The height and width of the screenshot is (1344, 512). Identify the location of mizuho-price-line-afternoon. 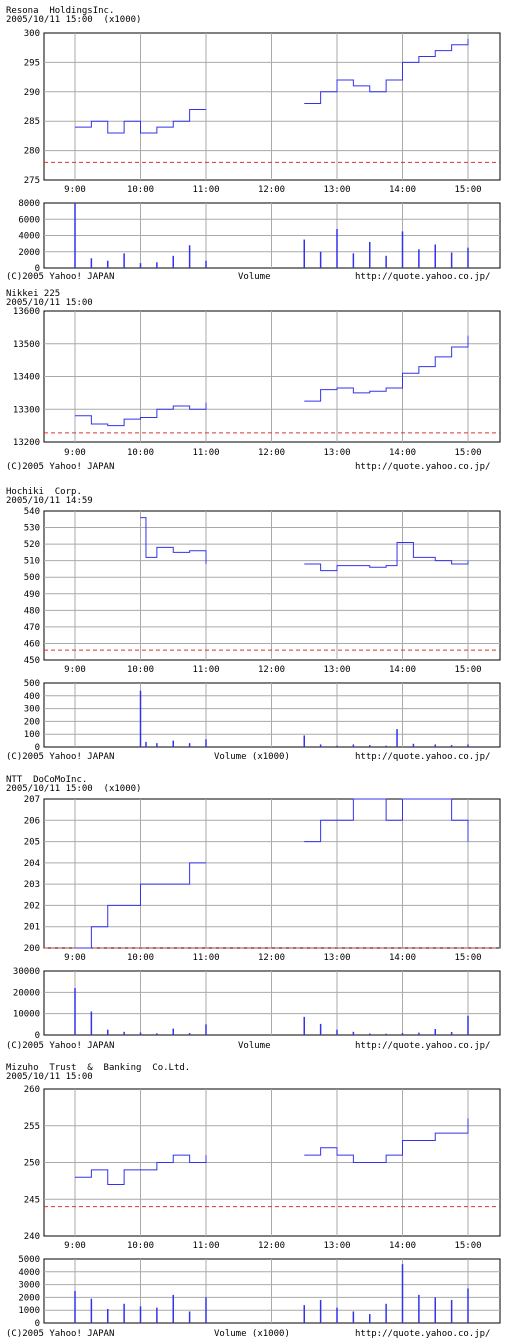
(386, 1140).